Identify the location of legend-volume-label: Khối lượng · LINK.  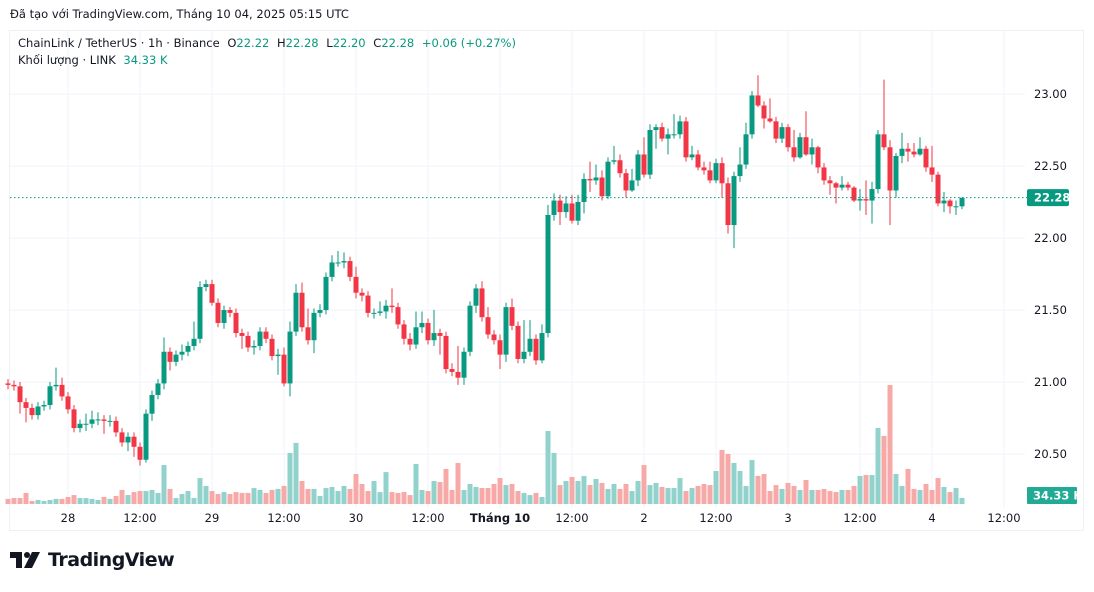
(67, 60).